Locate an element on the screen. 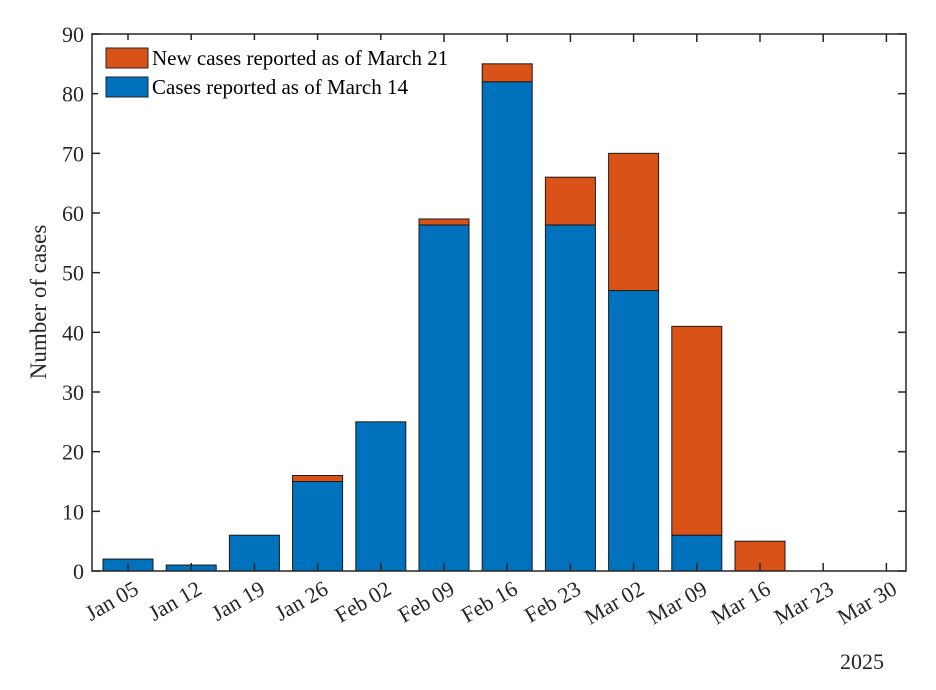 The height and width of the screenshot is (690, 936). x-tick-label: Mar 09 is located at coordinates (677, 603).